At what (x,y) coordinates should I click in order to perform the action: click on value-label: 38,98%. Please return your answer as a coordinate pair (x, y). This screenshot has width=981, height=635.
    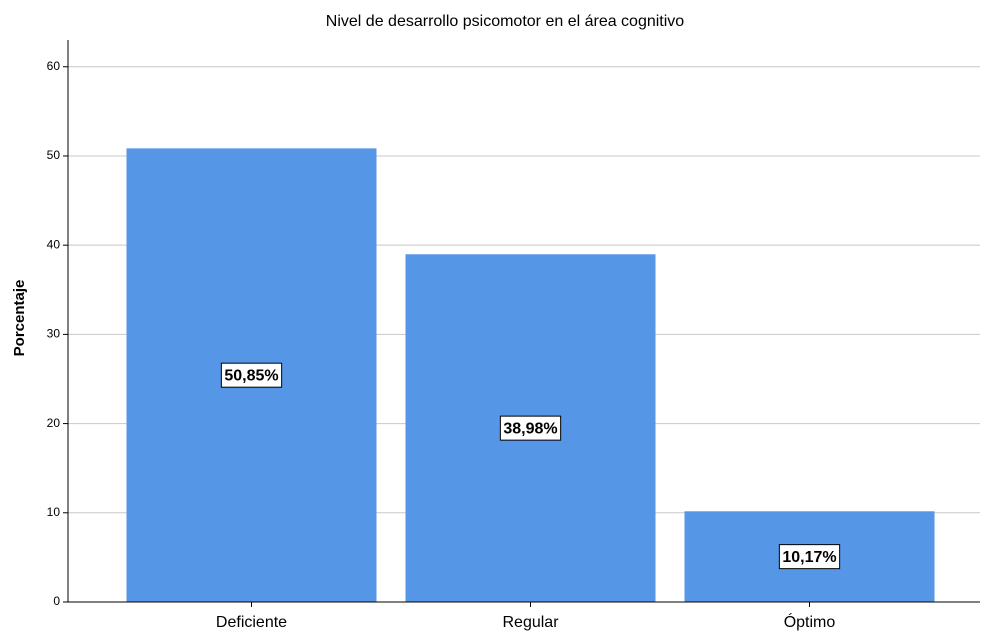
    Looking at the image, I should click on (530, 428).